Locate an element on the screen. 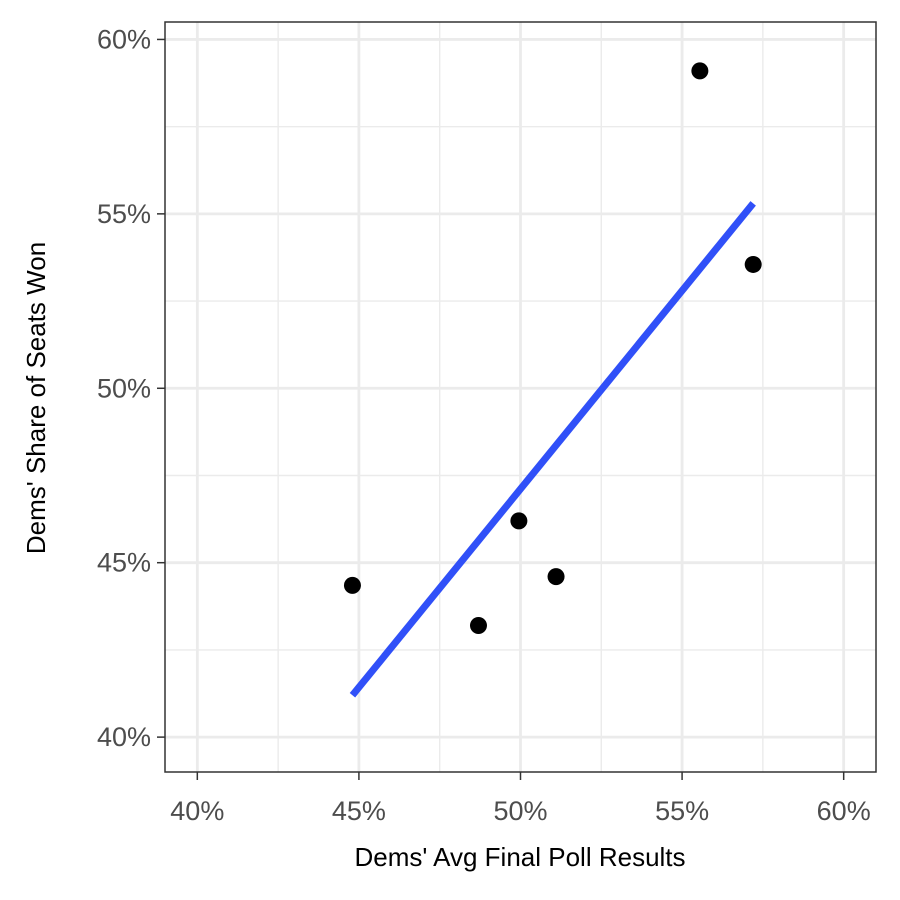 This screenshot has height=900, width=900. y-axis-title: Dems' Share of Seats Won is located at coordinates (36, 398).